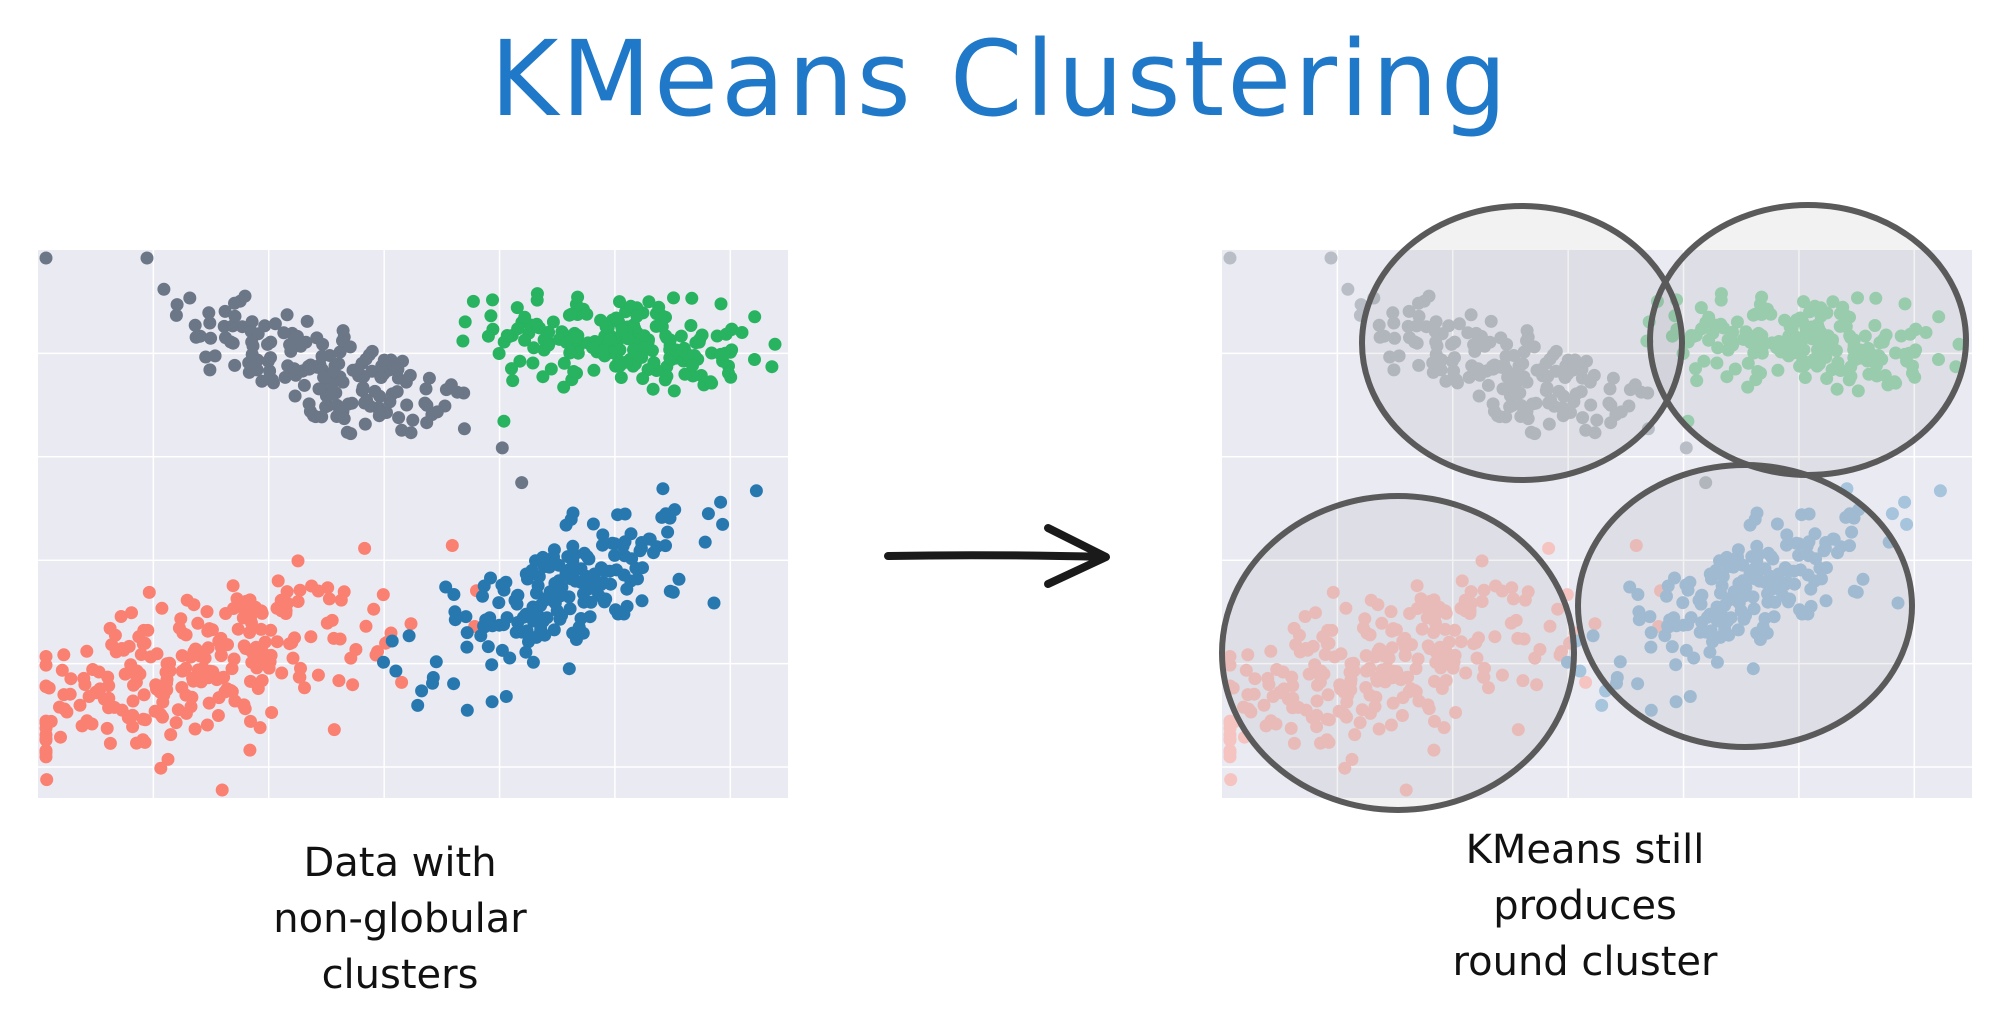  Describe the element at coordinates (1585, 906) in the screenshot. I see `right-caption: KMeans still produces round cluster` at that location.